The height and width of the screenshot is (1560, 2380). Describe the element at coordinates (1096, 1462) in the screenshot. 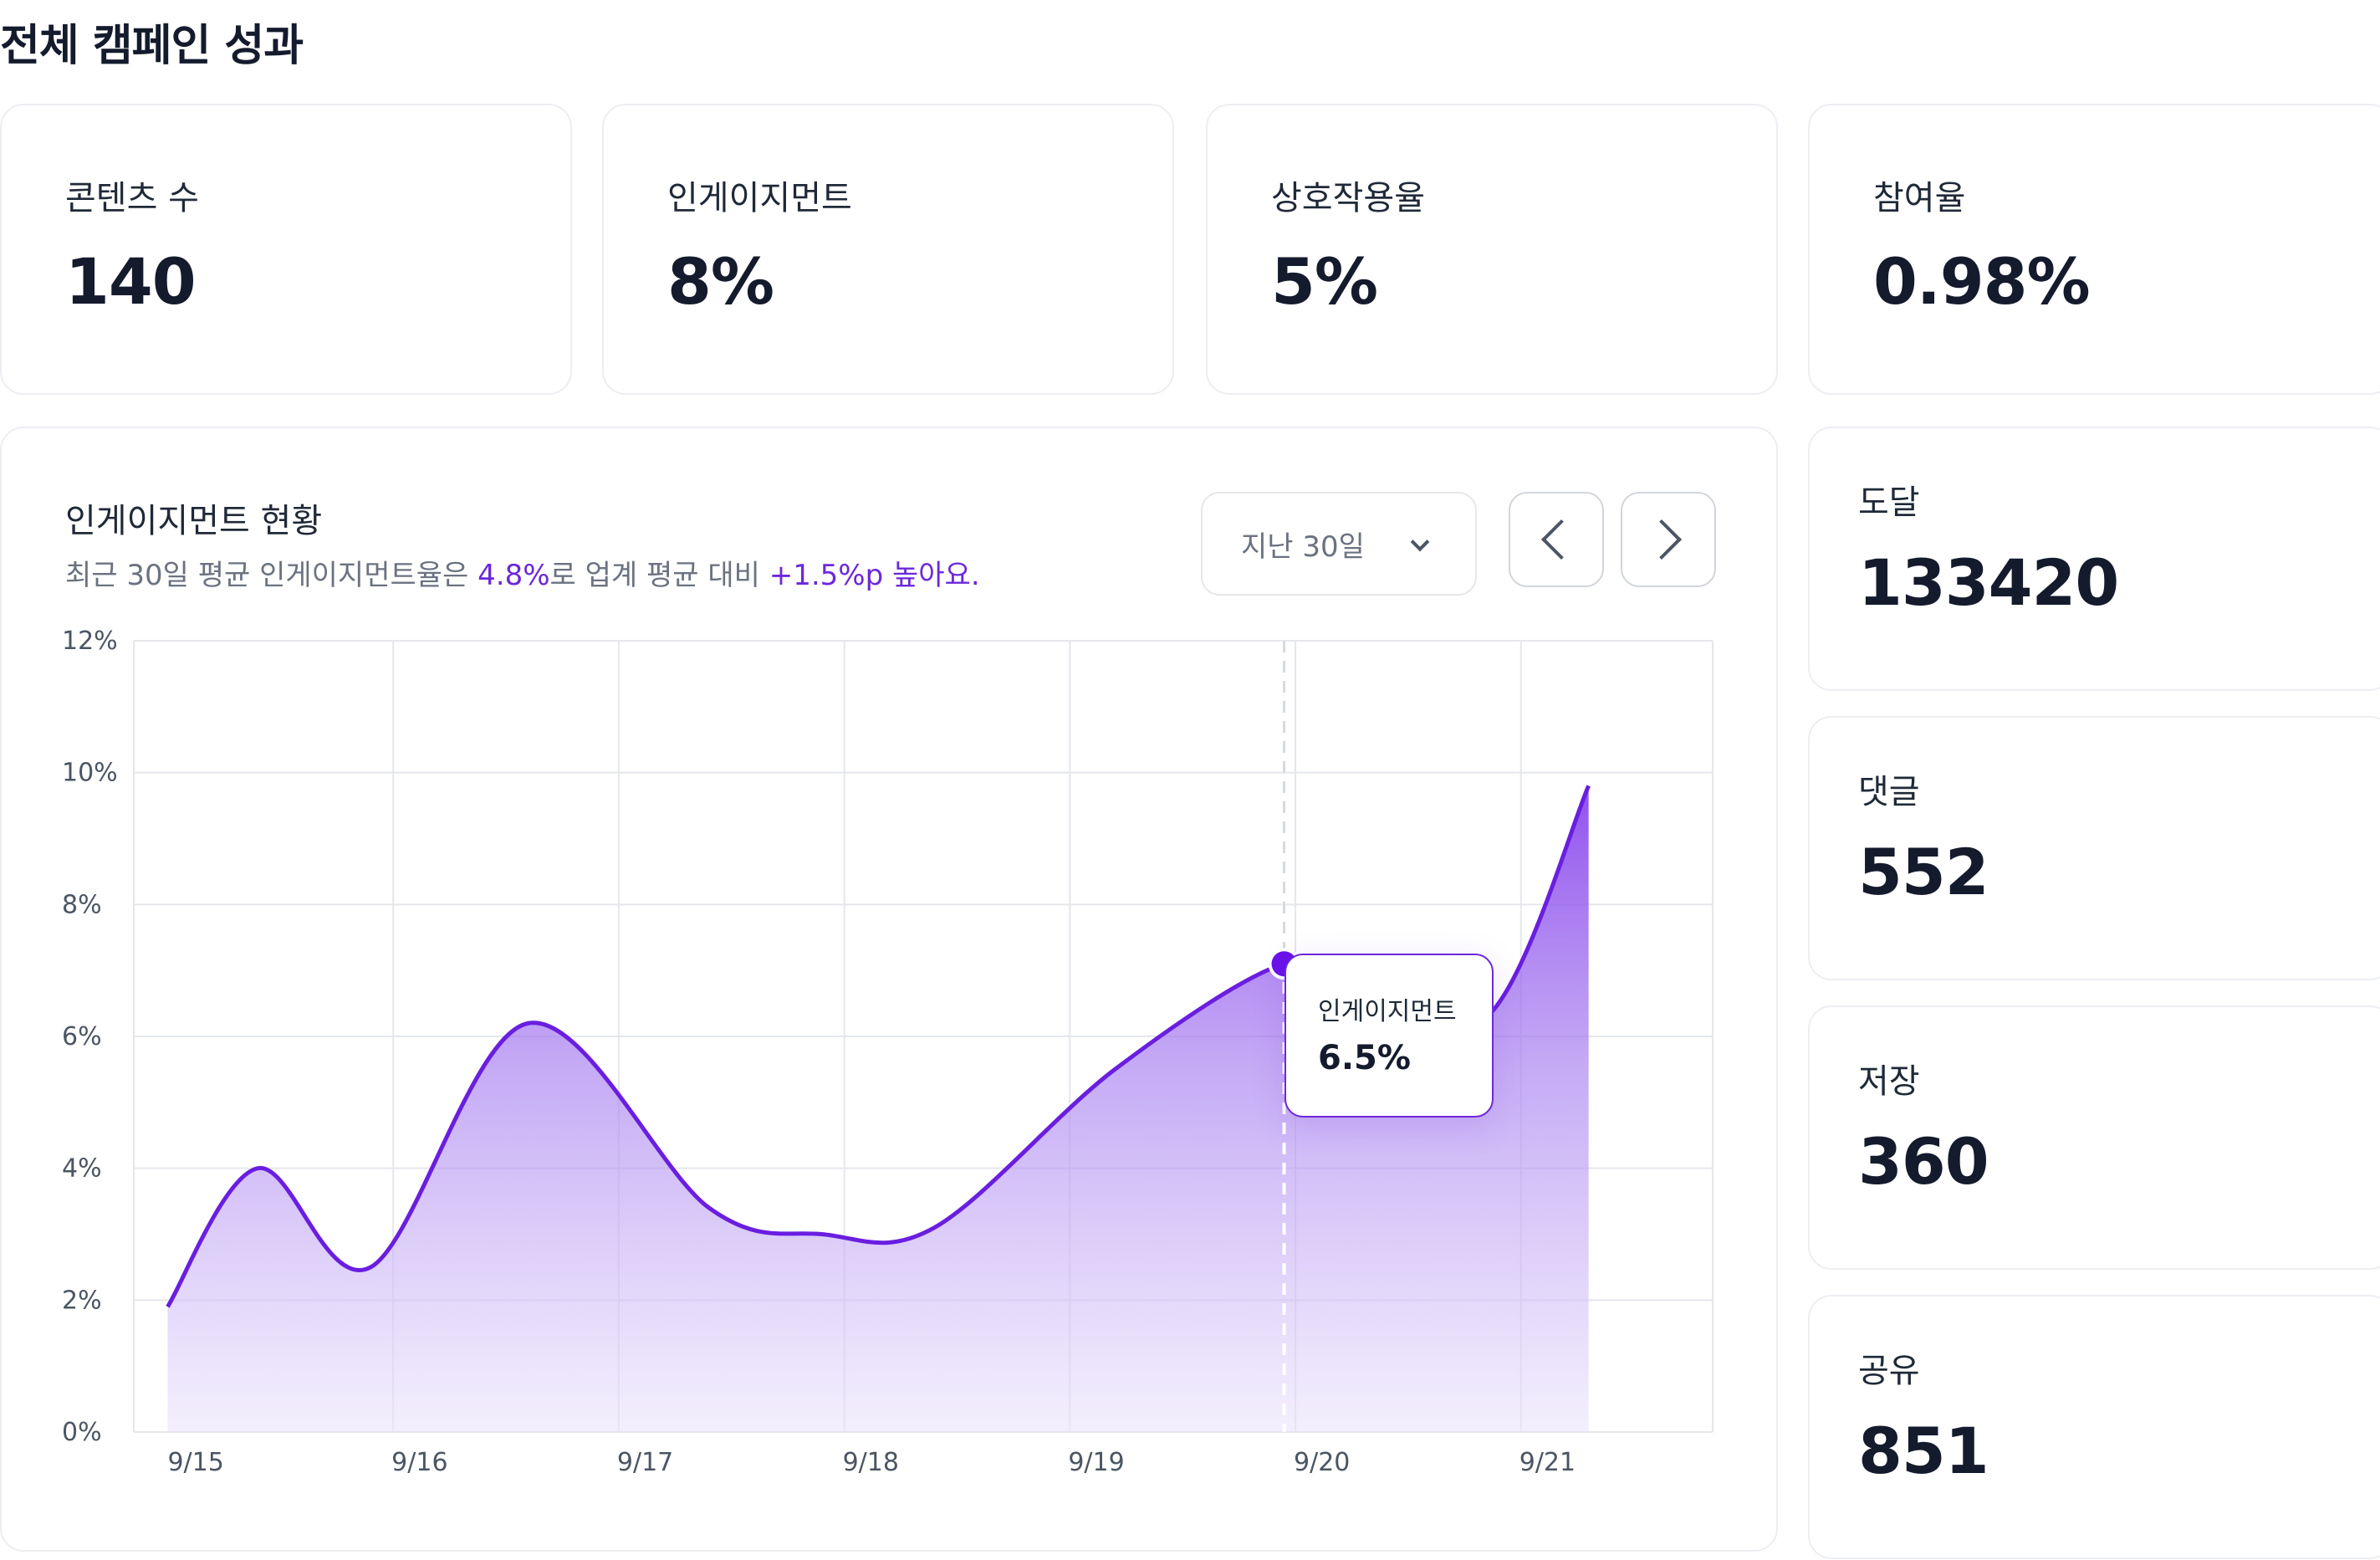

I see `x-tick-label: 9/19` at that location.